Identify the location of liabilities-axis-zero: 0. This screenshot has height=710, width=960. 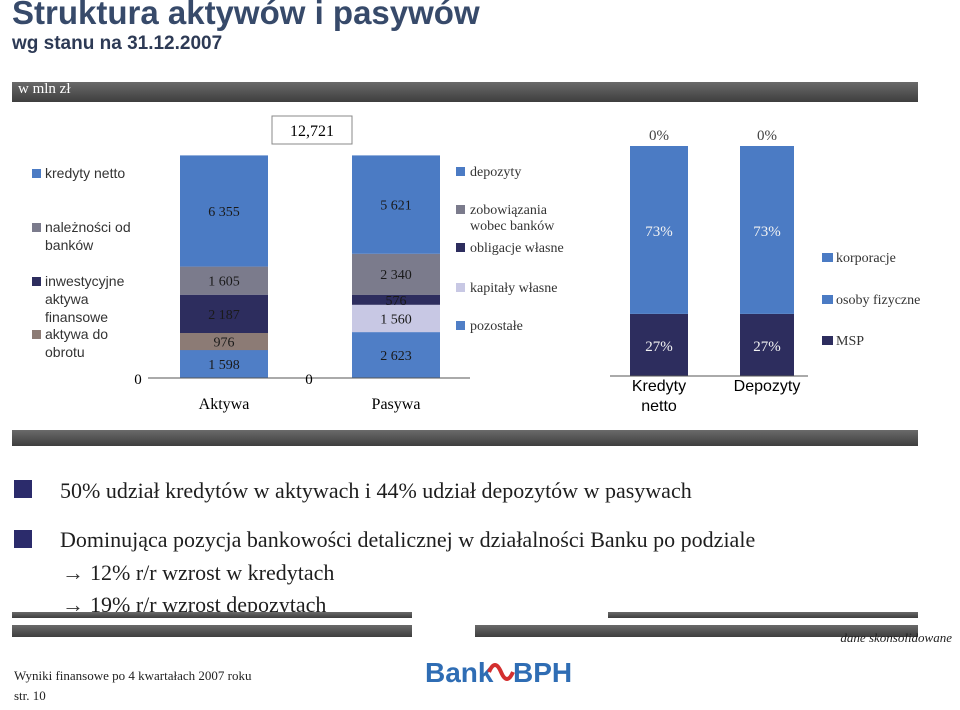
(309, 380).